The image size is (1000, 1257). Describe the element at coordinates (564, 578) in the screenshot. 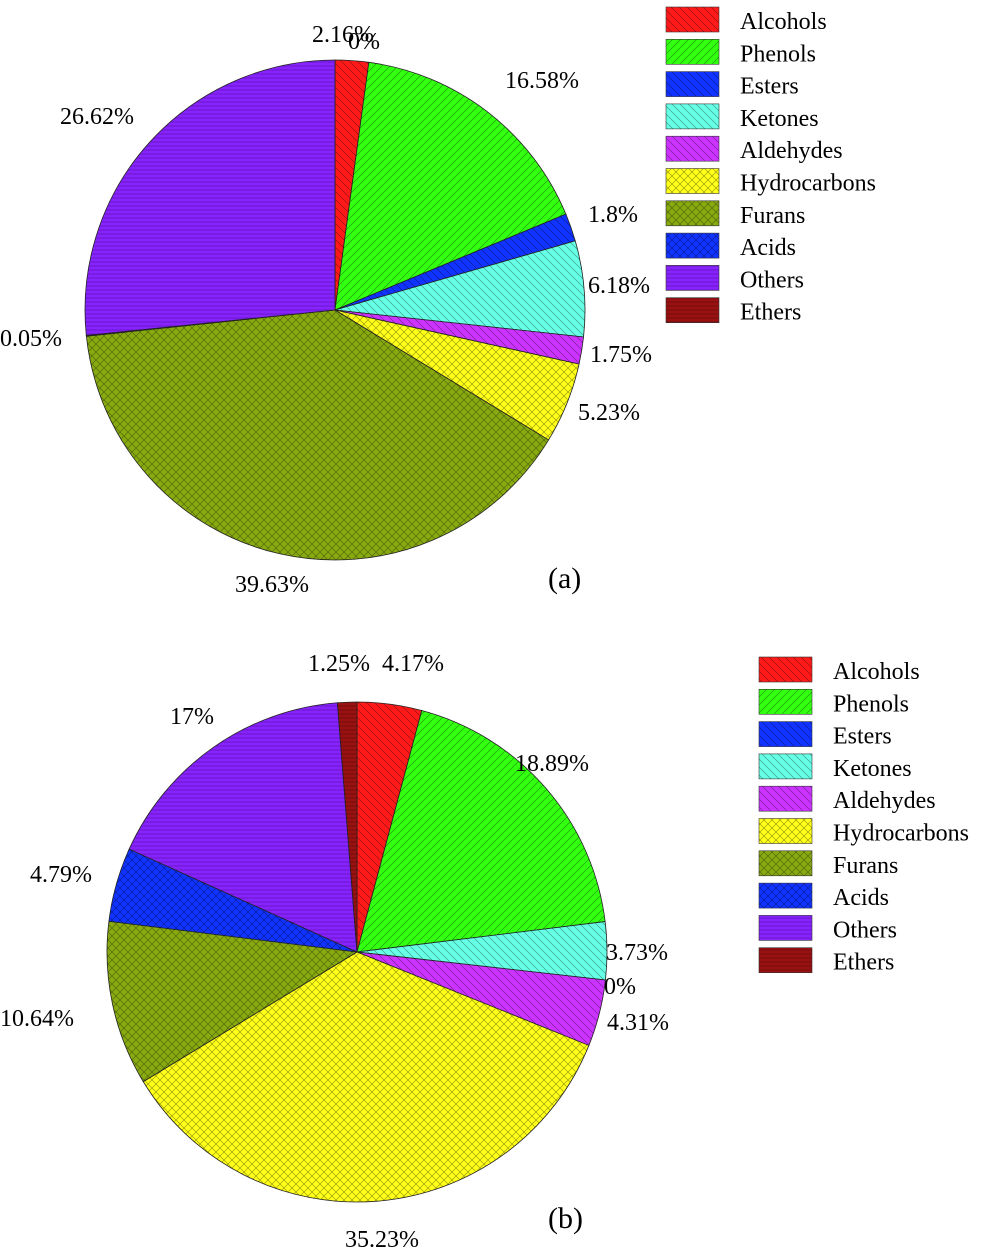

I see `panel-label-a: (a)` at that location.